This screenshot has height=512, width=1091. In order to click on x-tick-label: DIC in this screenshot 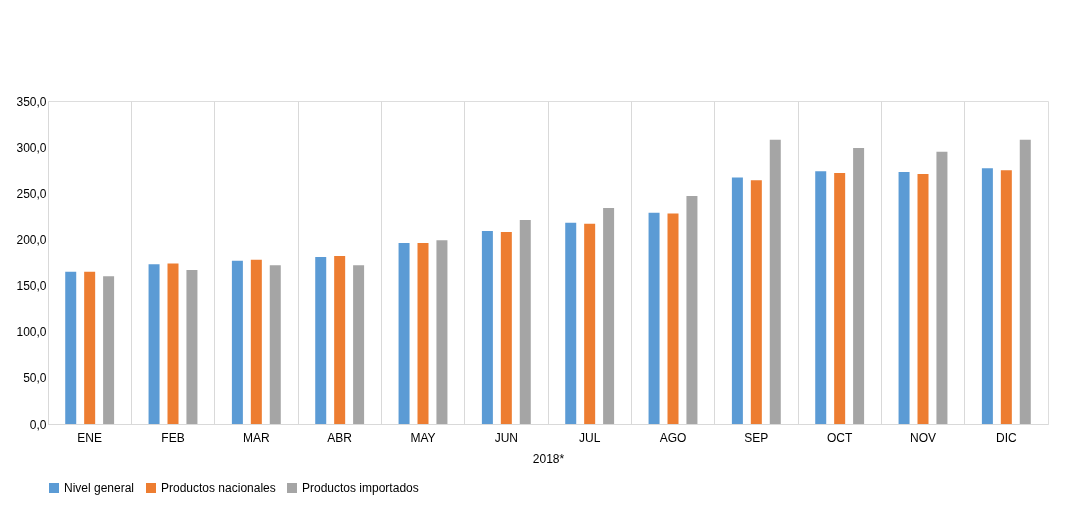, I will do `click(1006, 437)`.